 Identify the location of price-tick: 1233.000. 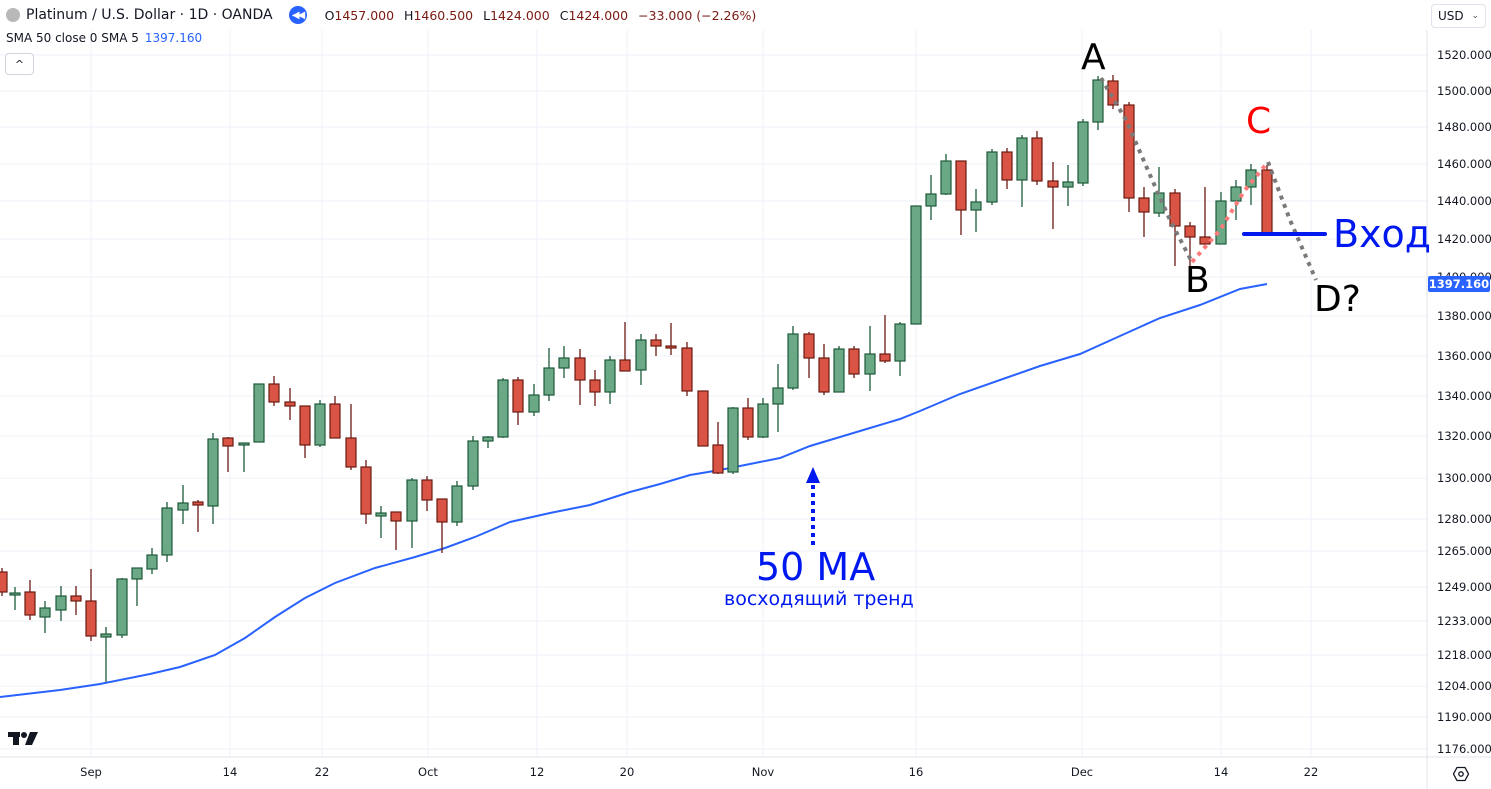
(1464, 621).